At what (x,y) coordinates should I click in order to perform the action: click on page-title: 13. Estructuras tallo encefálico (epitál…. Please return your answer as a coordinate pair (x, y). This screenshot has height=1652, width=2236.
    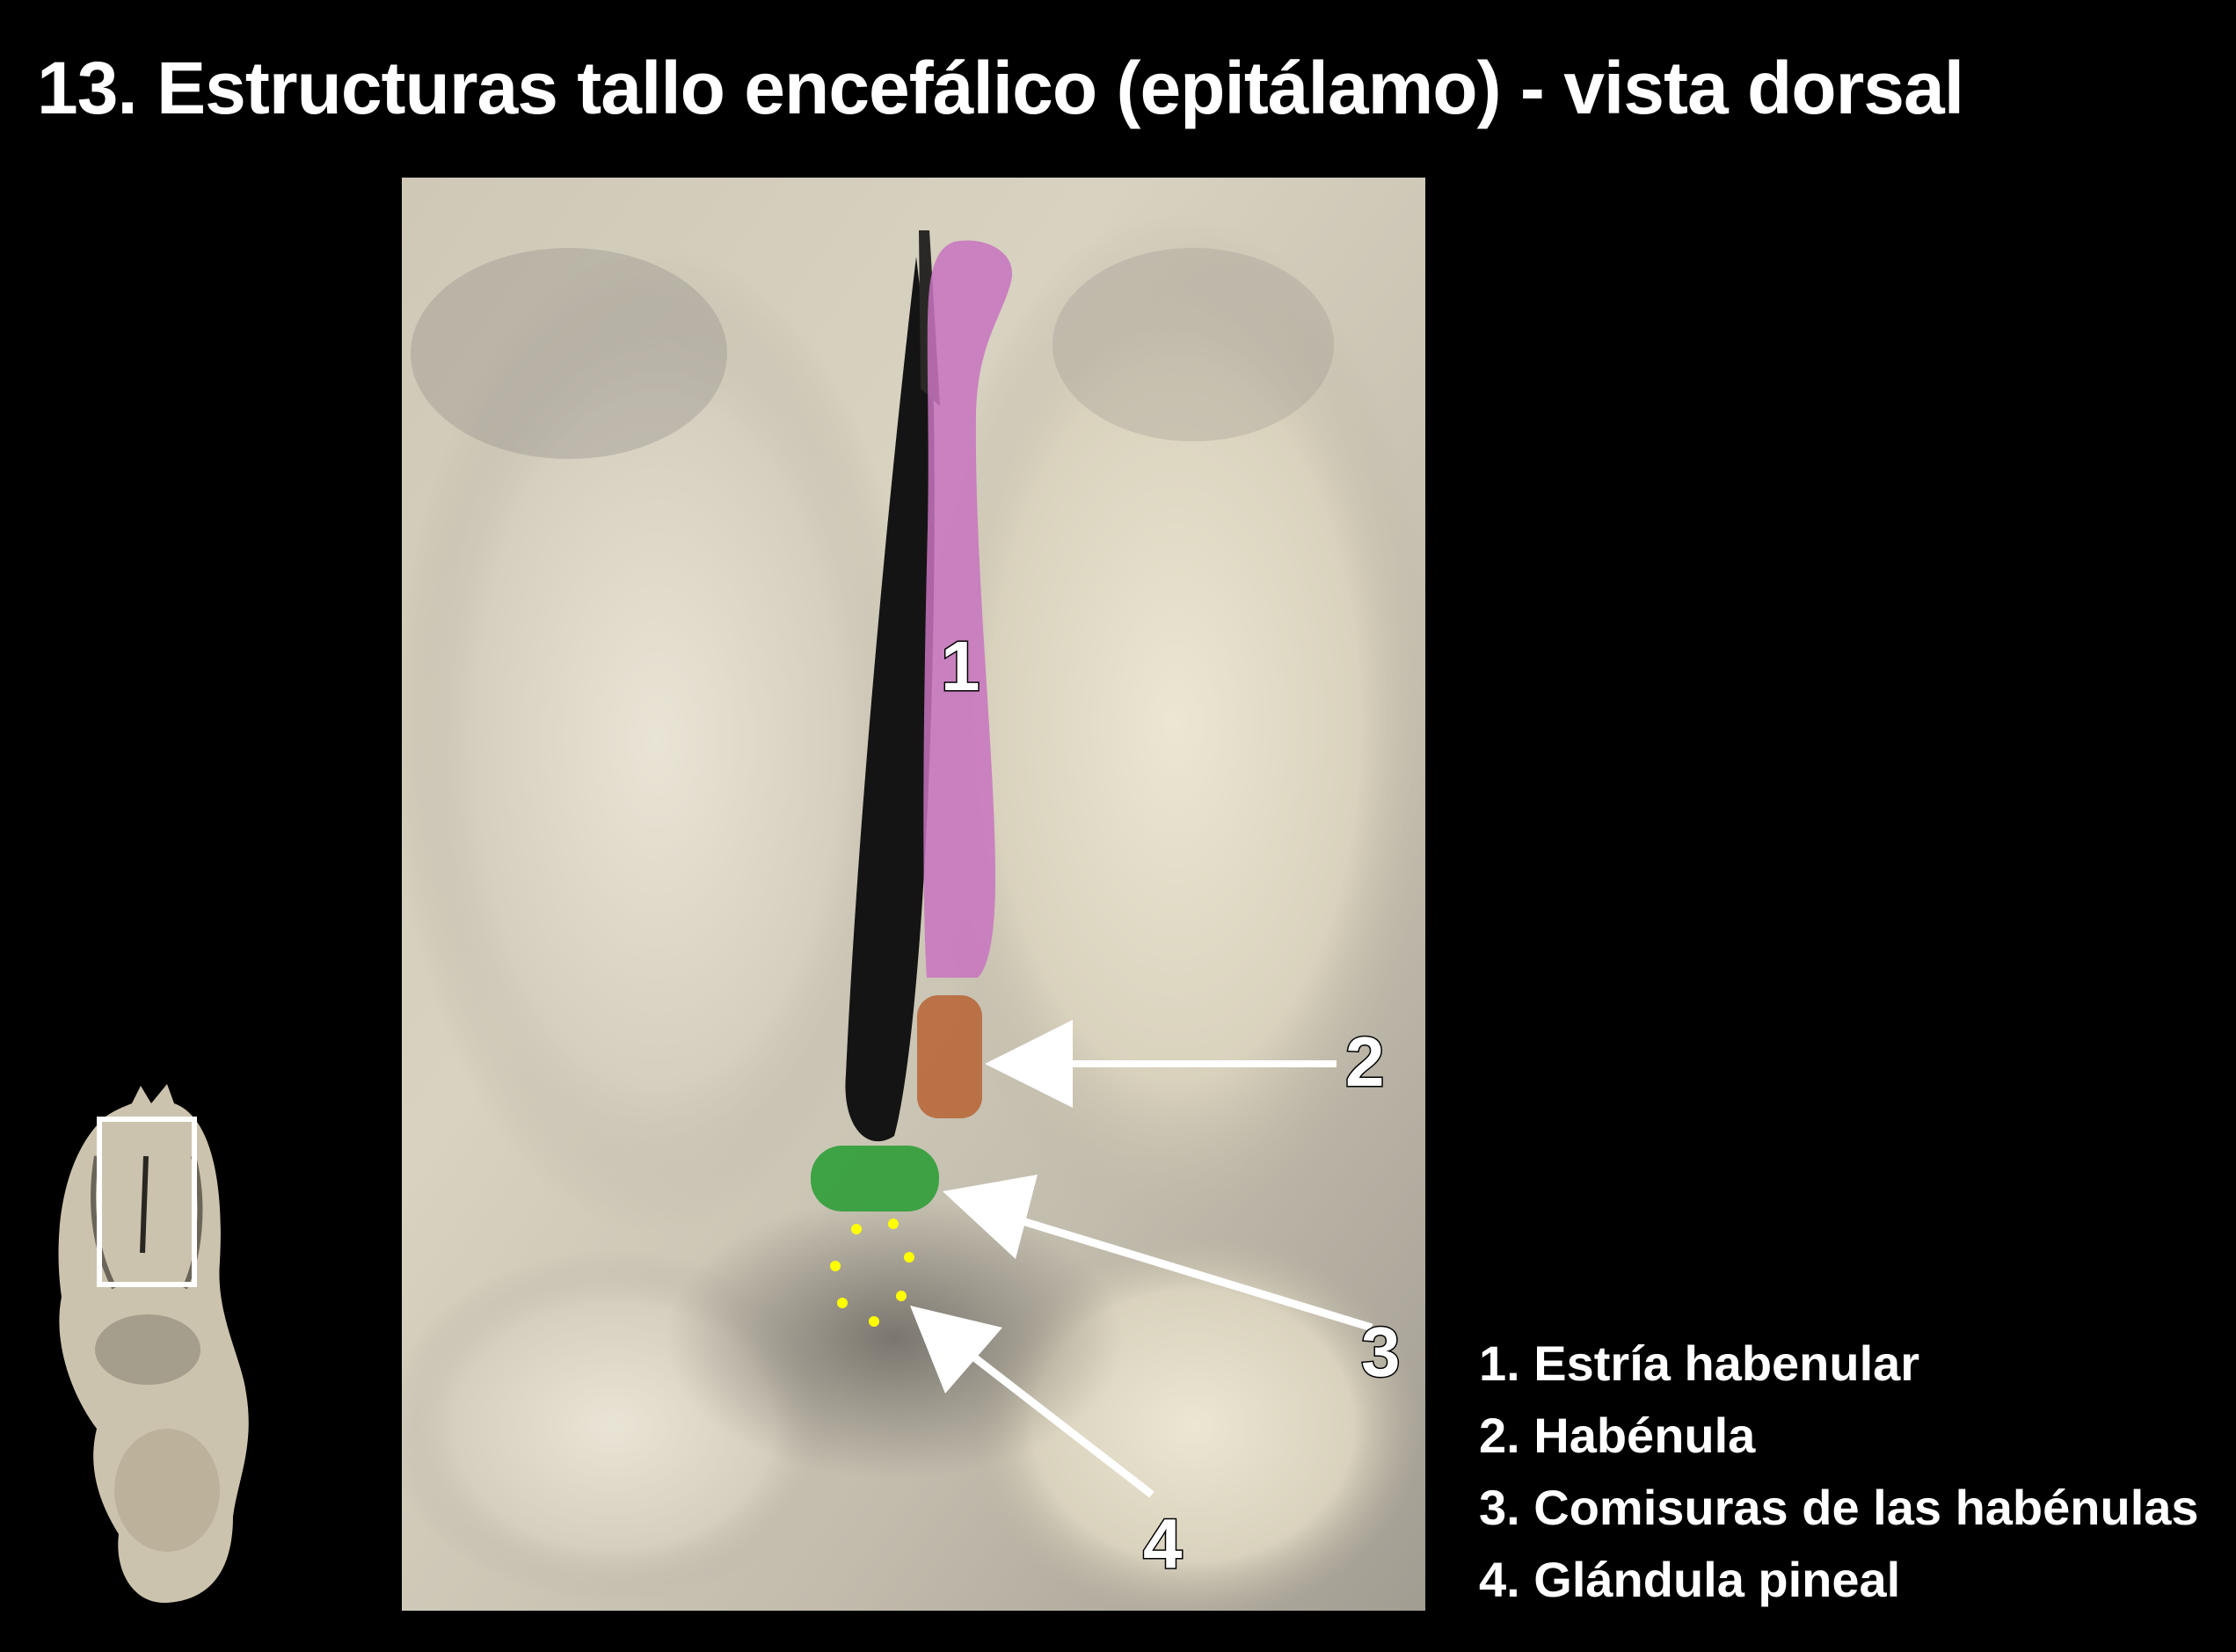
    Looking at the image, I should click on (1000, 88).